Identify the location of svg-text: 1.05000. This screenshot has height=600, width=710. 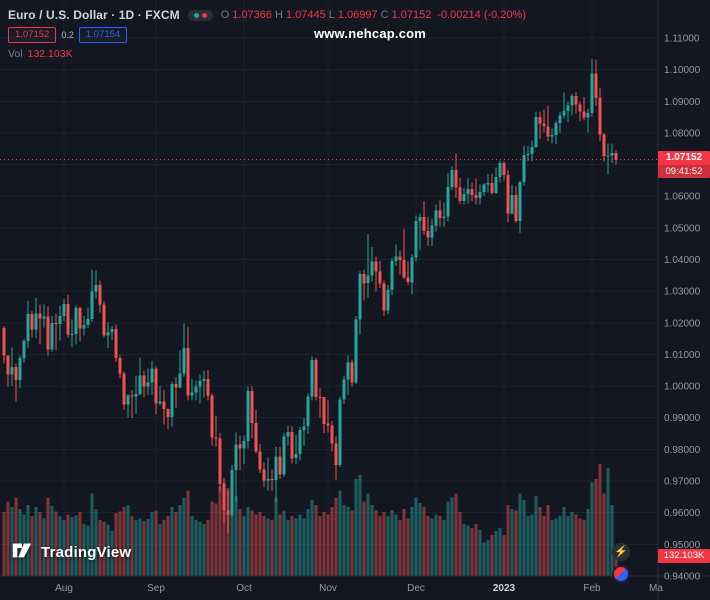
(682, 228).